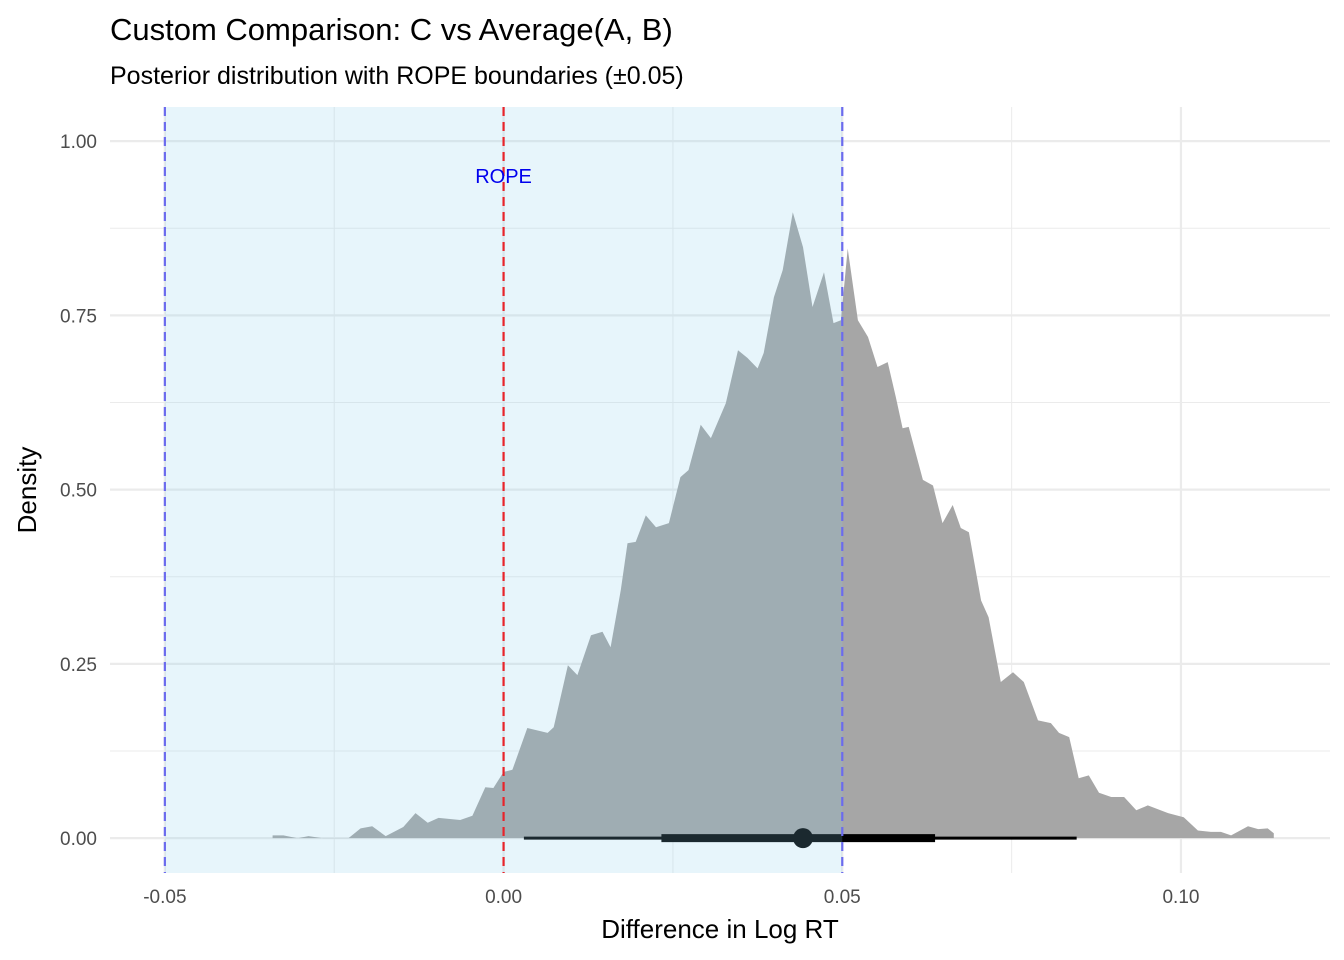  I want to click on y-tick-label: 0.25, so click(78, 665).